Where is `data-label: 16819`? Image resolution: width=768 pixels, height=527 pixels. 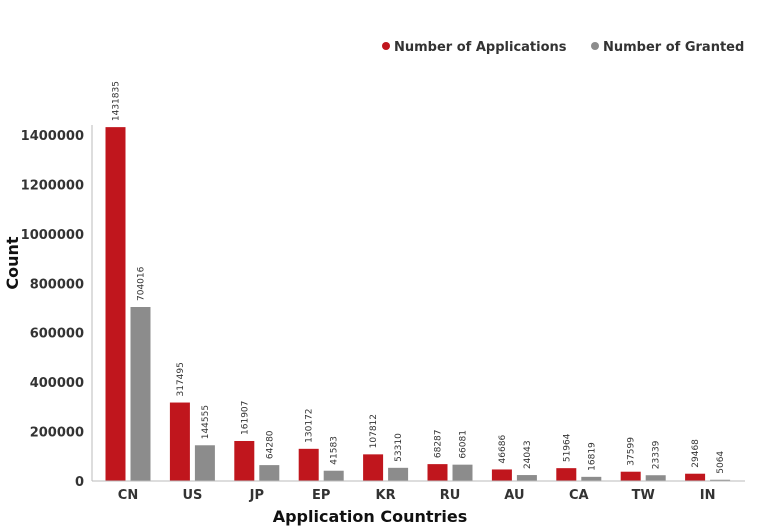
data-label: 16819 is located at coordinates (592, 456).